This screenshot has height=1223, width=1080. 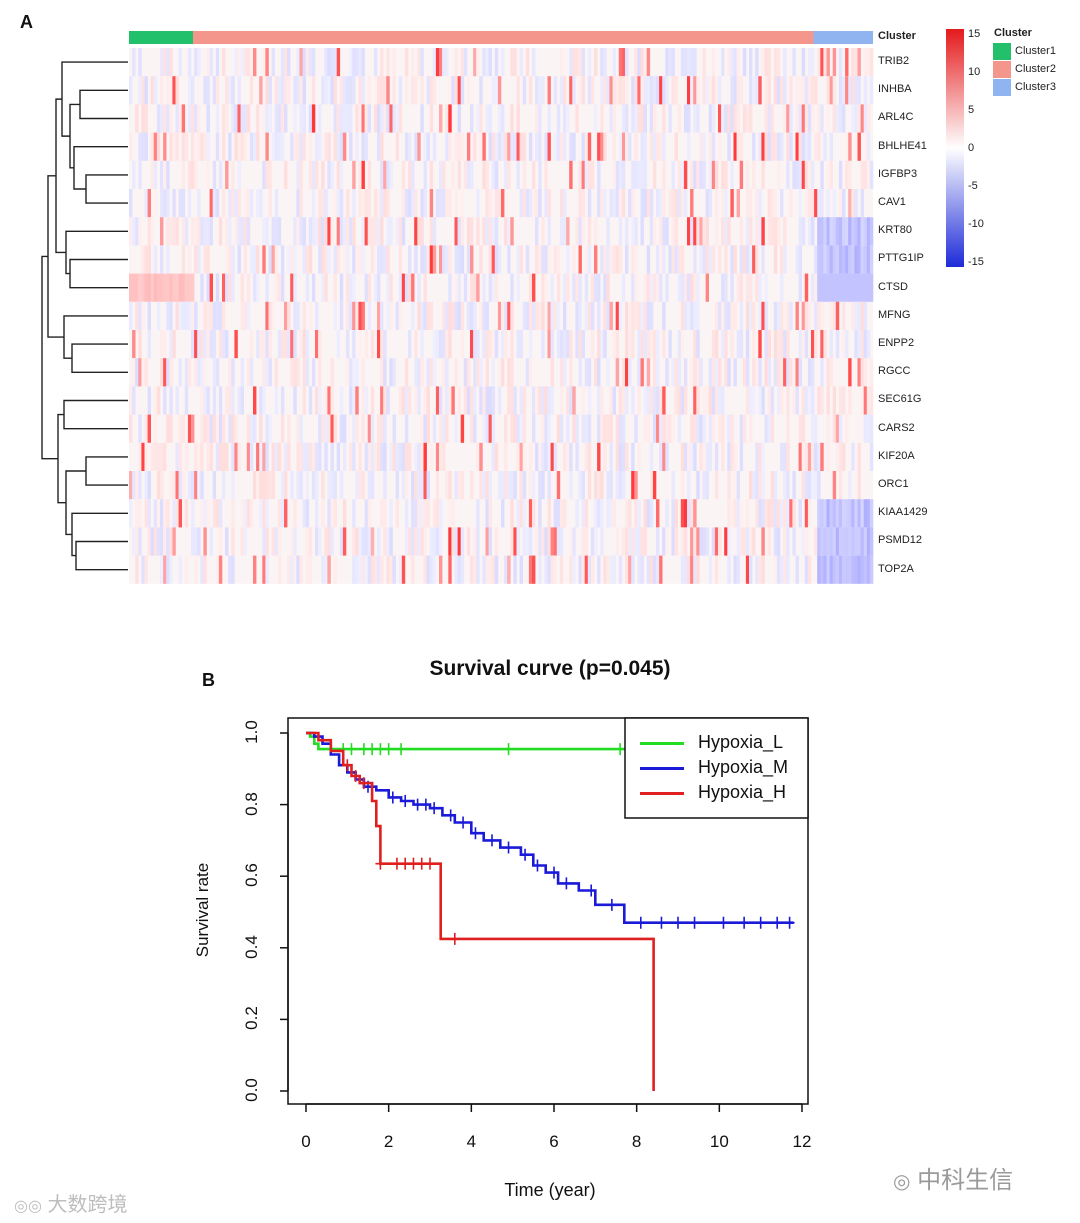 I want to click on wechat-logo-icon: ◎◎, so click(x=28, y=1206).